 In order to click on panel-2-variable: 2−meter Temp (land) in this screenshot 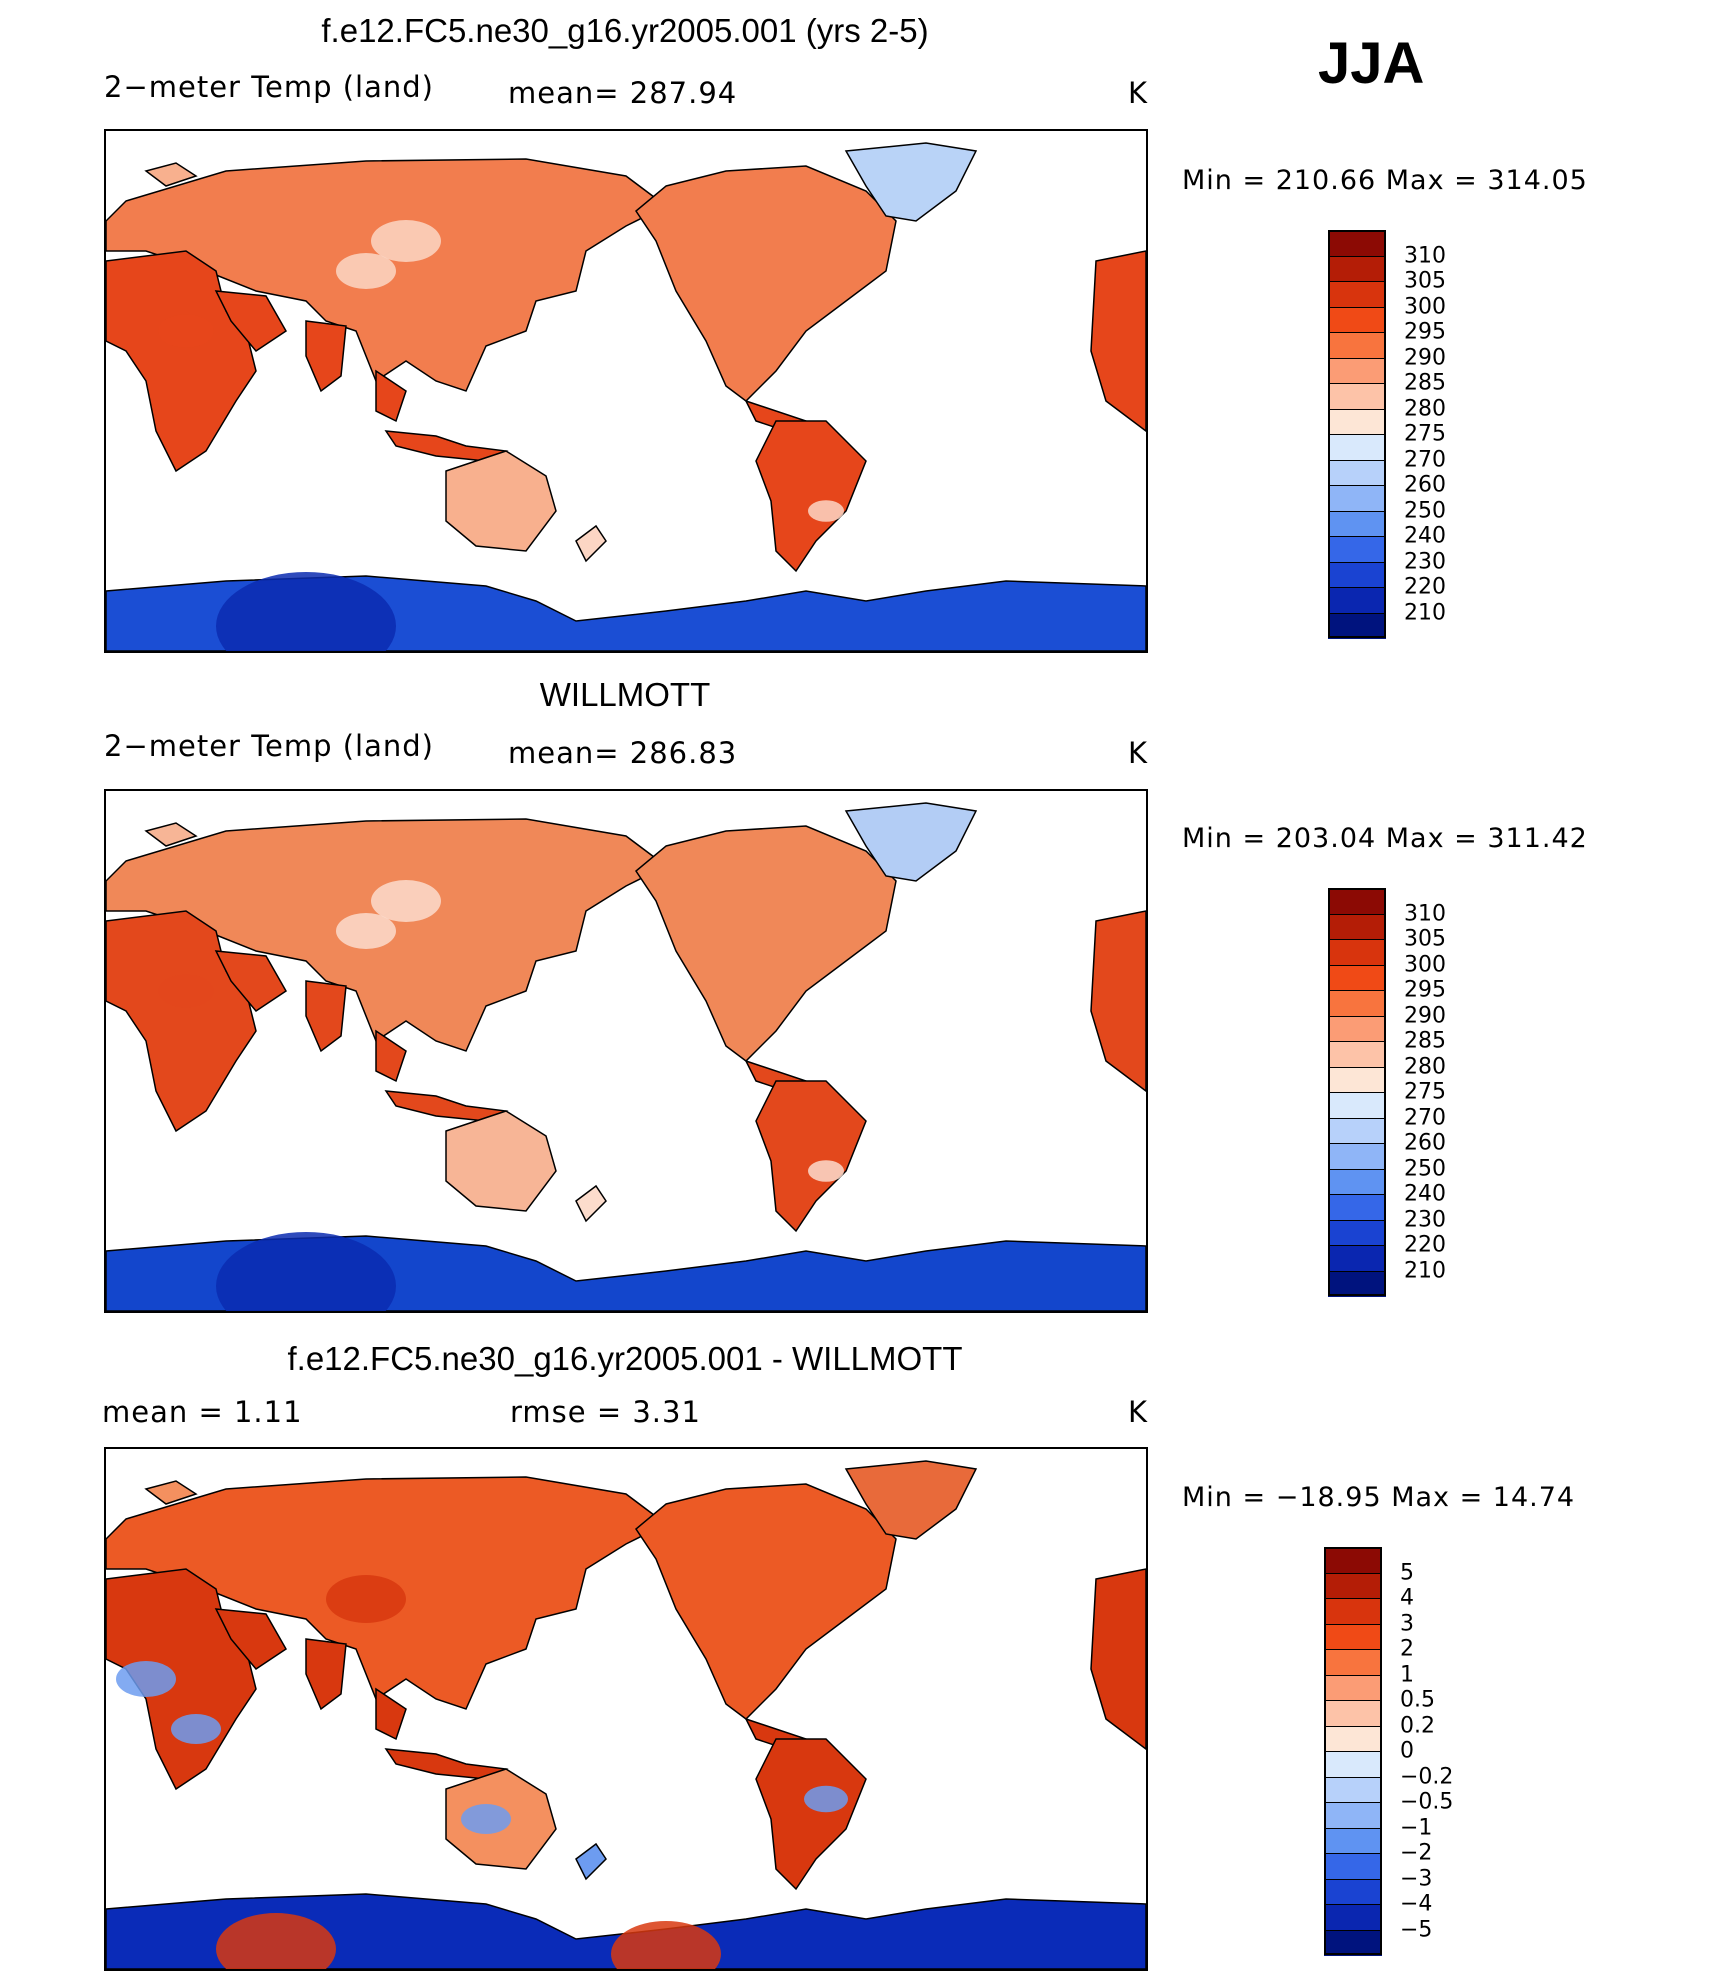, I will do `click(269, 746)`.